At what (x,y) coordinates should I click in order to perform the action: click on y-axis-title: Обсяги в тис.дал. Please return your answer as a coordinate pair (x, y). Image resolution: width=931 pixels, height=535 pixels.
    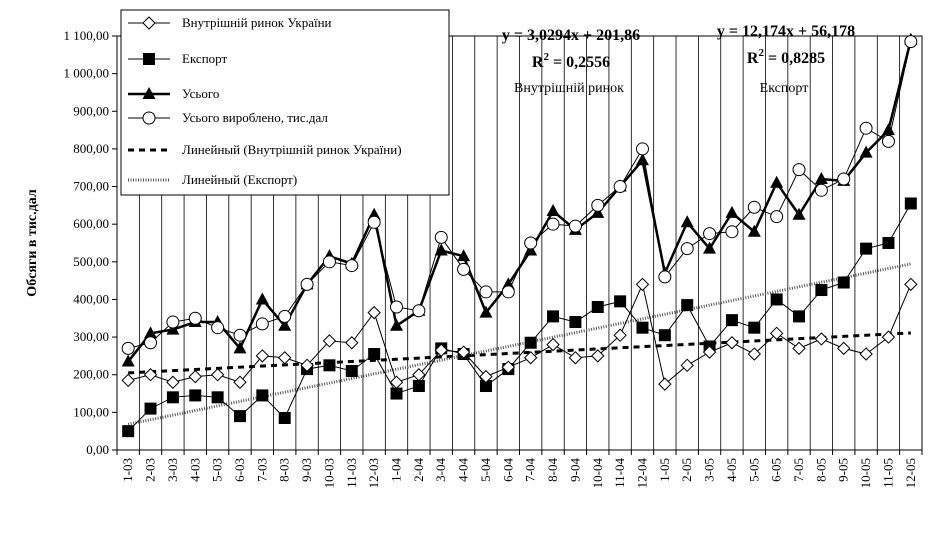
    Looking at the image, I should click on (32, 243).